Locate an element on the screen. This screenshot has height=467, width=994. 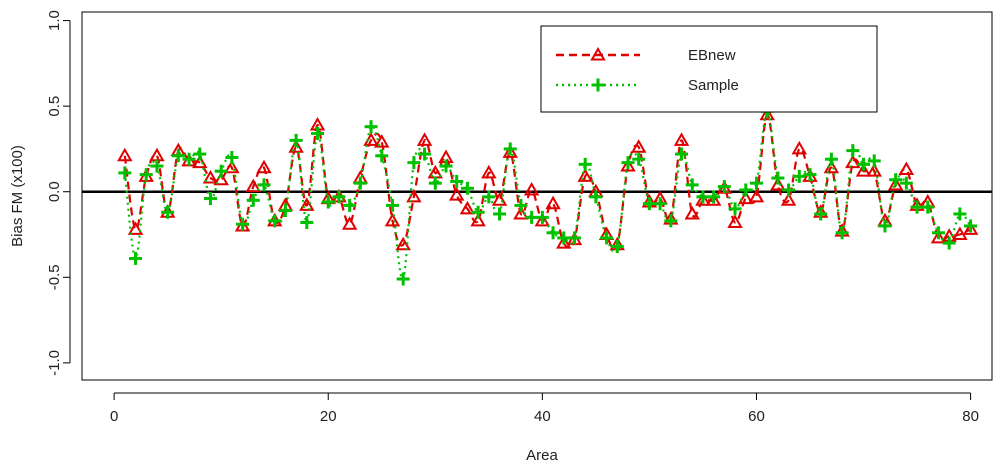
y-axis-title: Bias FM (x100) is located at coordinates (17, 196).